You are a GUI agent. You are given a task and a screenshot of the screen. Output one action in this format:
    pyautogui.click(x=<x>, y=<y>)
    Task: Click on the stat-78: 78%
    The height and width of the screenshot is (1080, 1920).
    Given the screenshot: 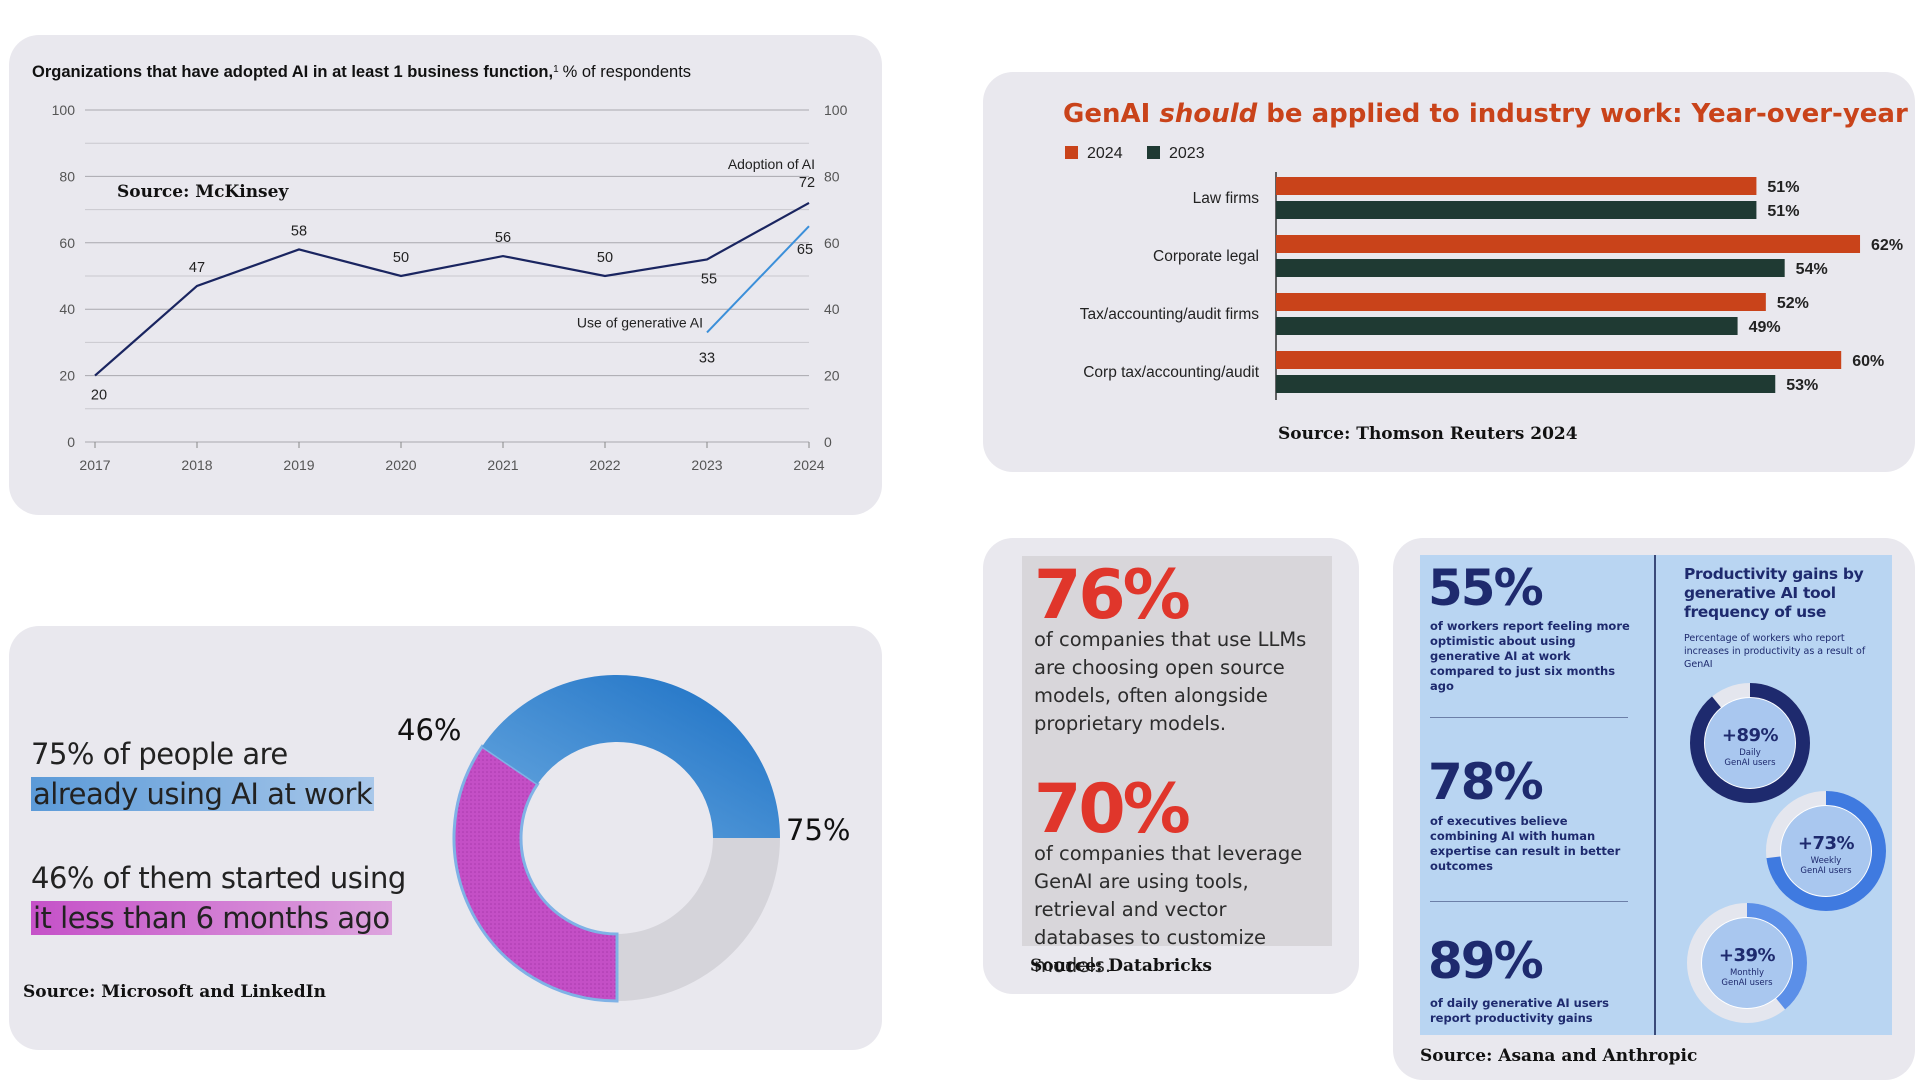 What is the action you would take?
    pyautogui.click(x=1486, y=782)
    